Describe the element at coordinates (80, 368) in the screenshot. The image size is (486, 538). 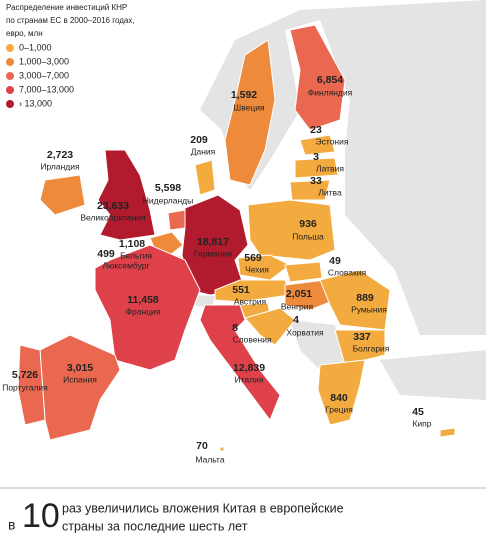
I see `country-value: 3,015` at that location.